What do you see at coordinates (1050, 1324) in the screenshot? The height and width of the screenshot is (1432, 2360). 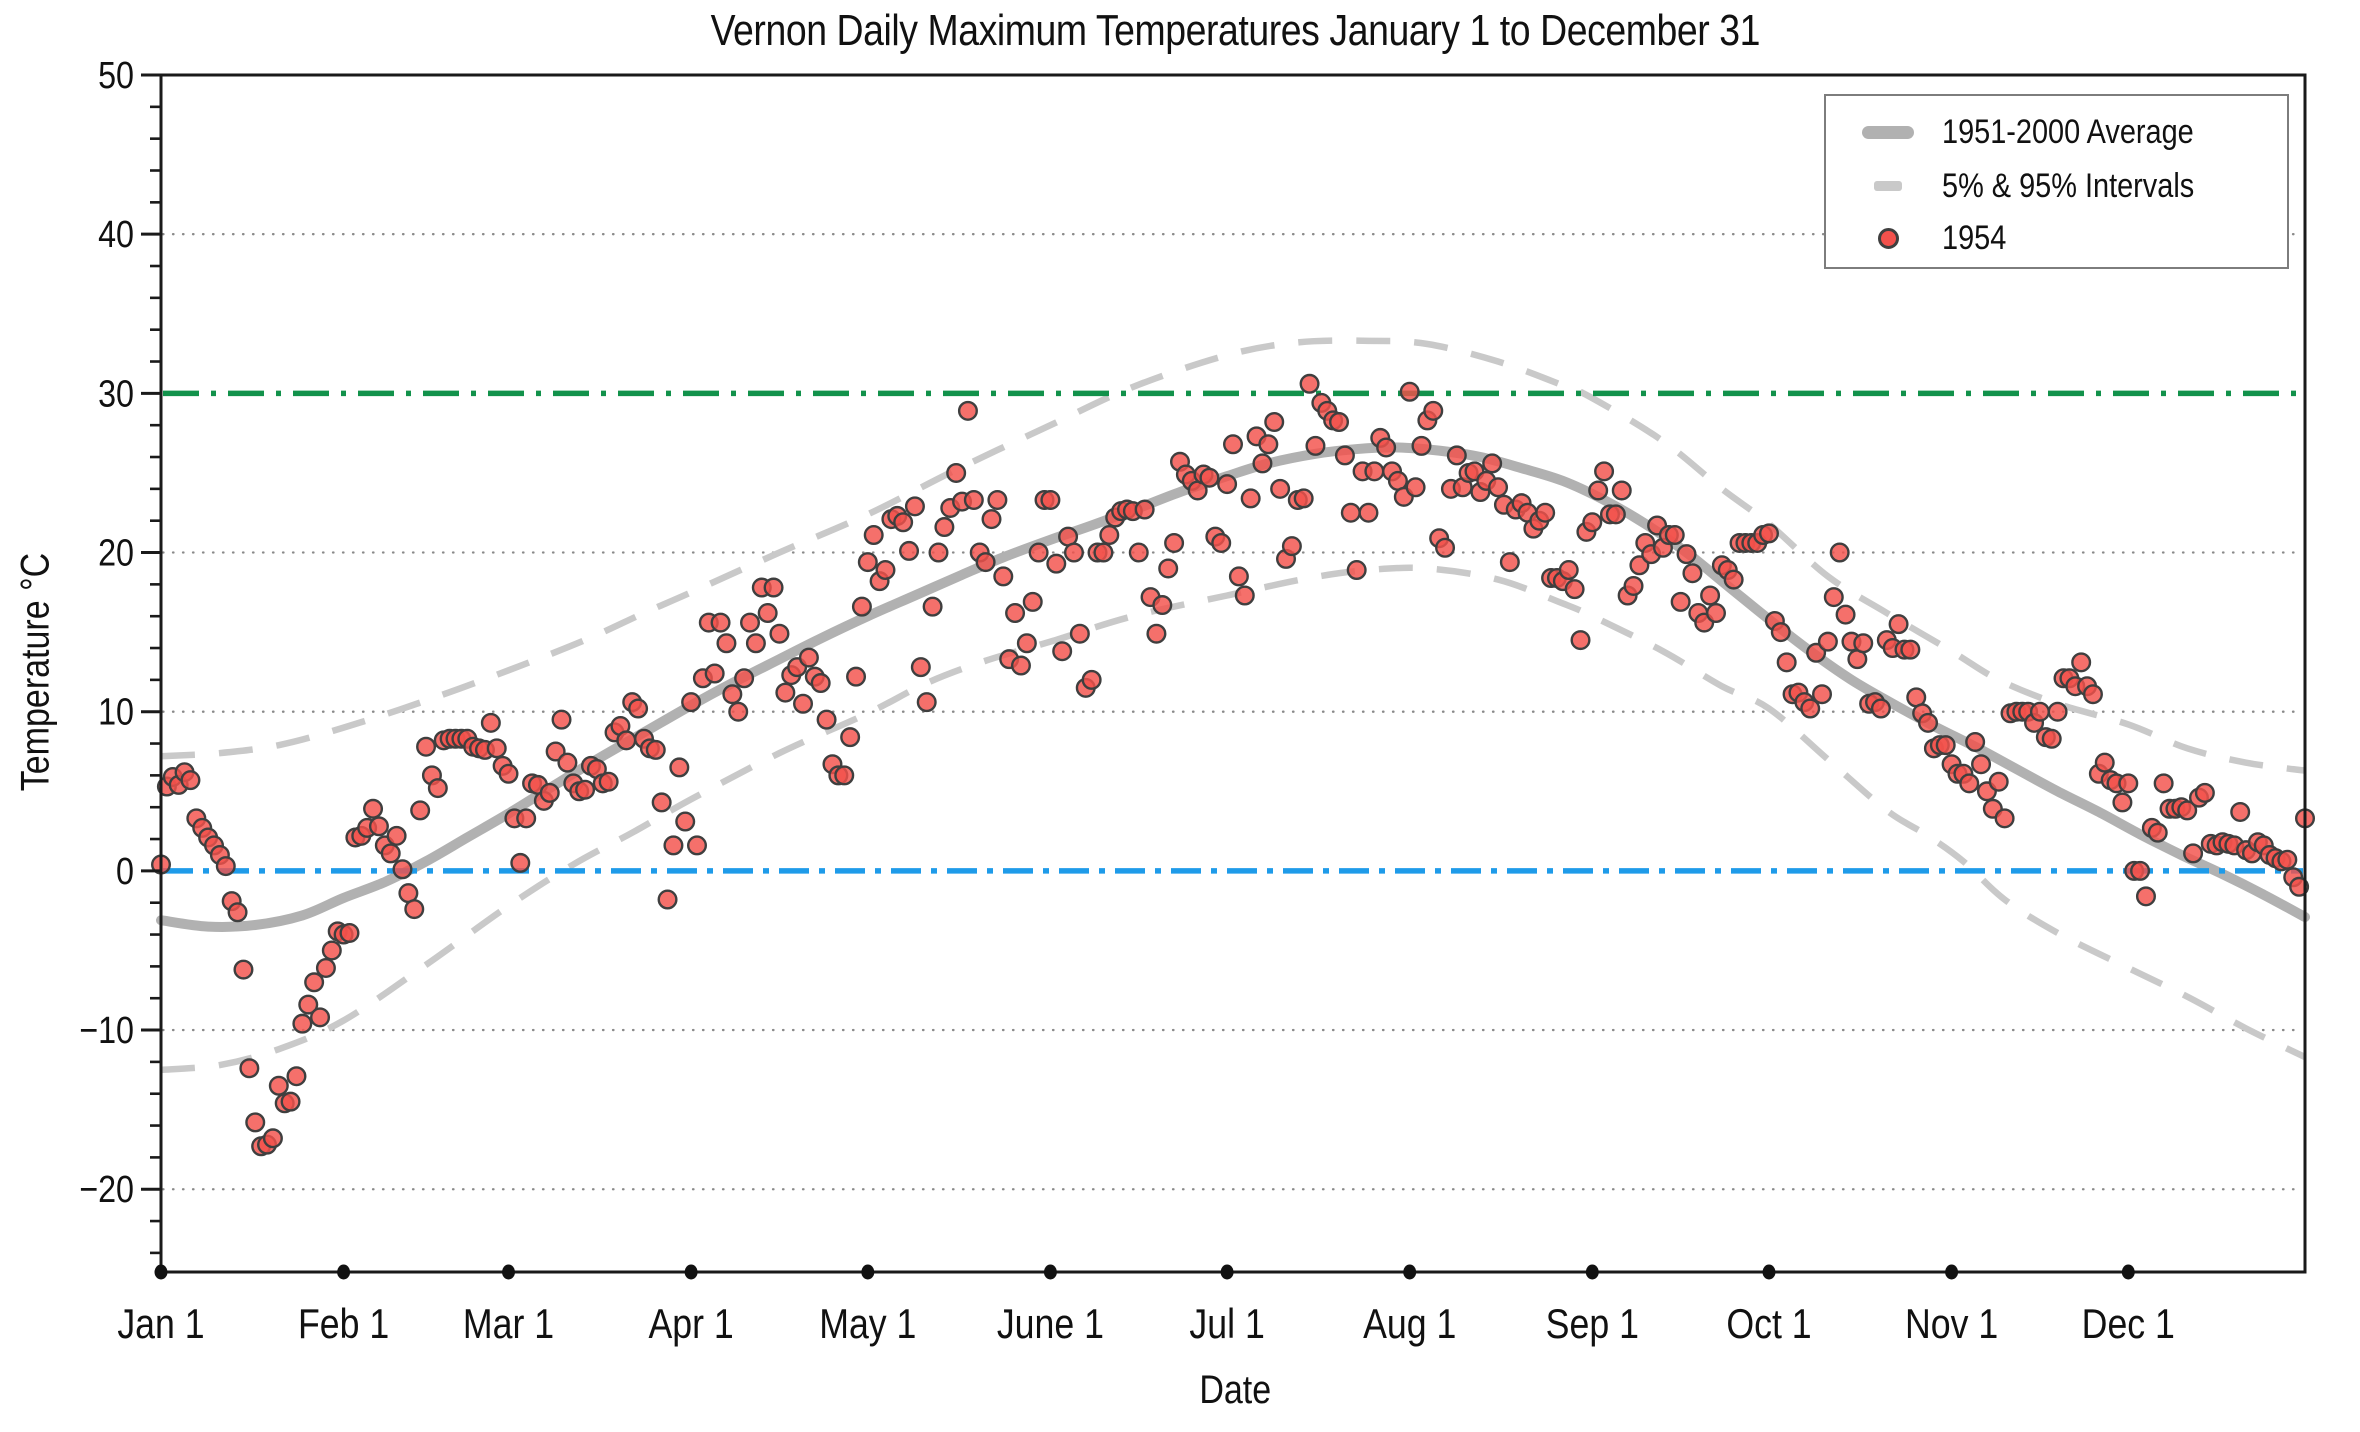 I see `svg-text: June 1` at bounding box center [1050, 1324].